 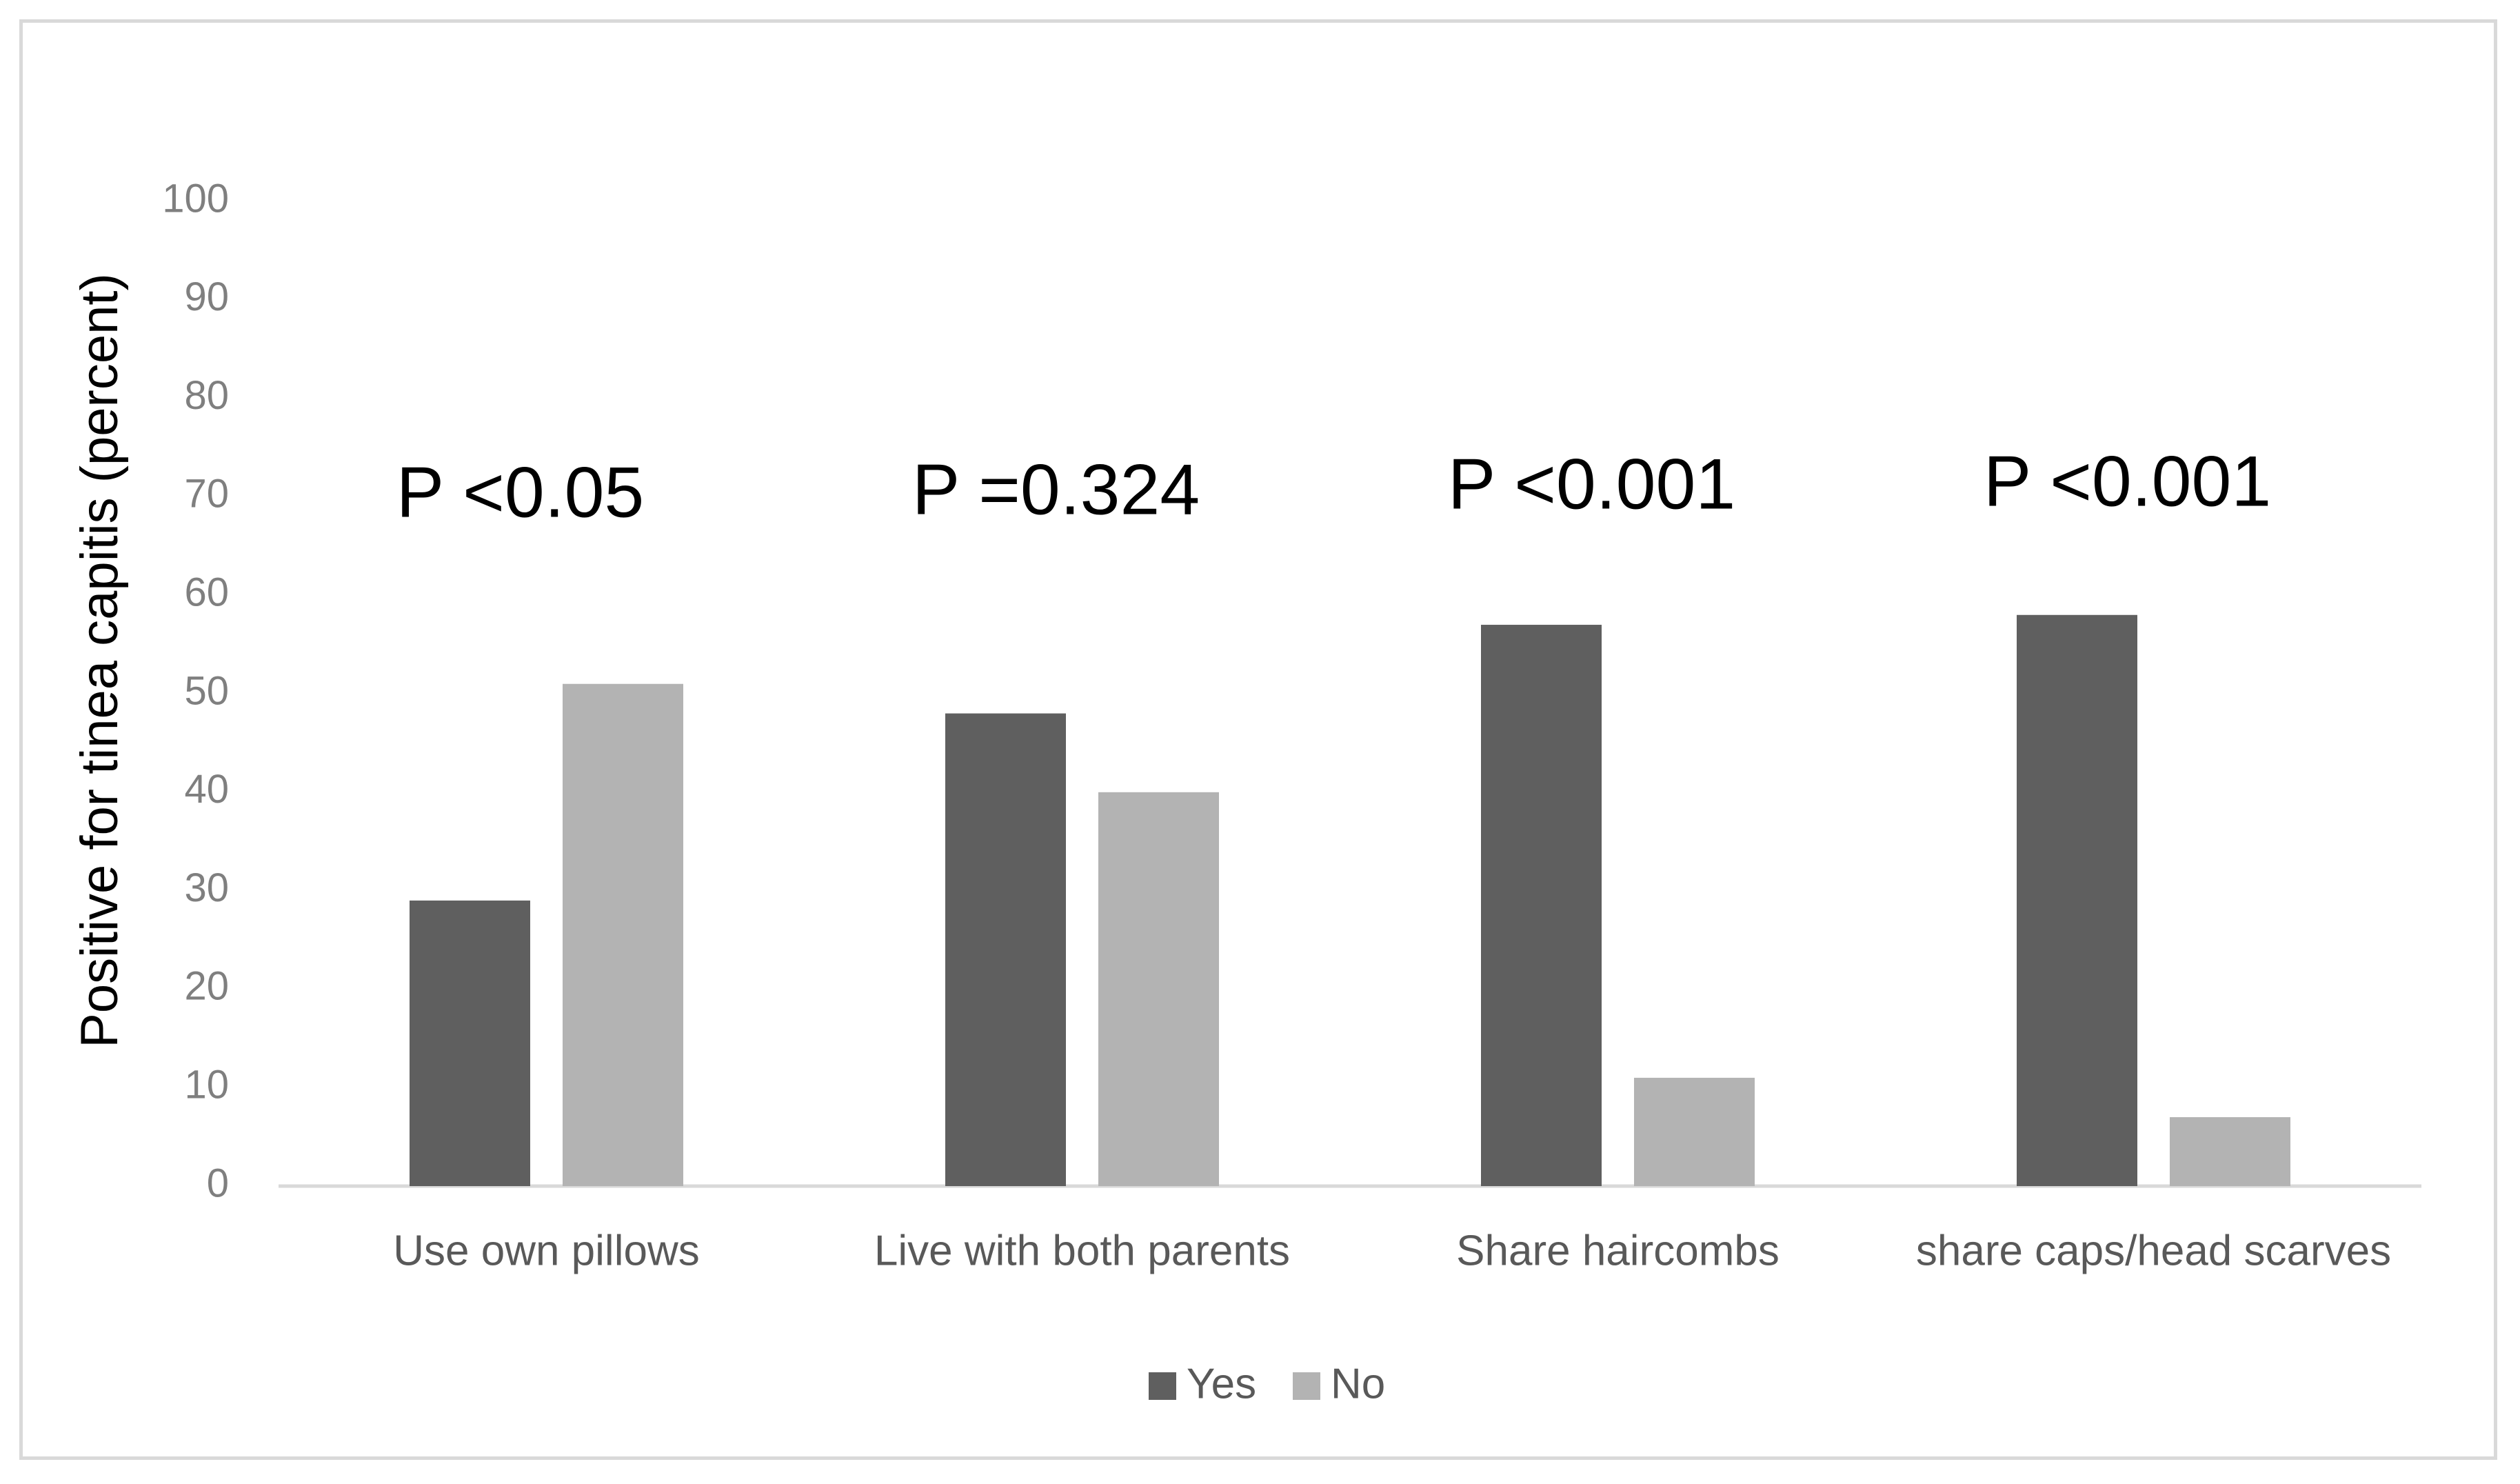 I want to click on y-tick-label: 40, so click(x=206, y=790).